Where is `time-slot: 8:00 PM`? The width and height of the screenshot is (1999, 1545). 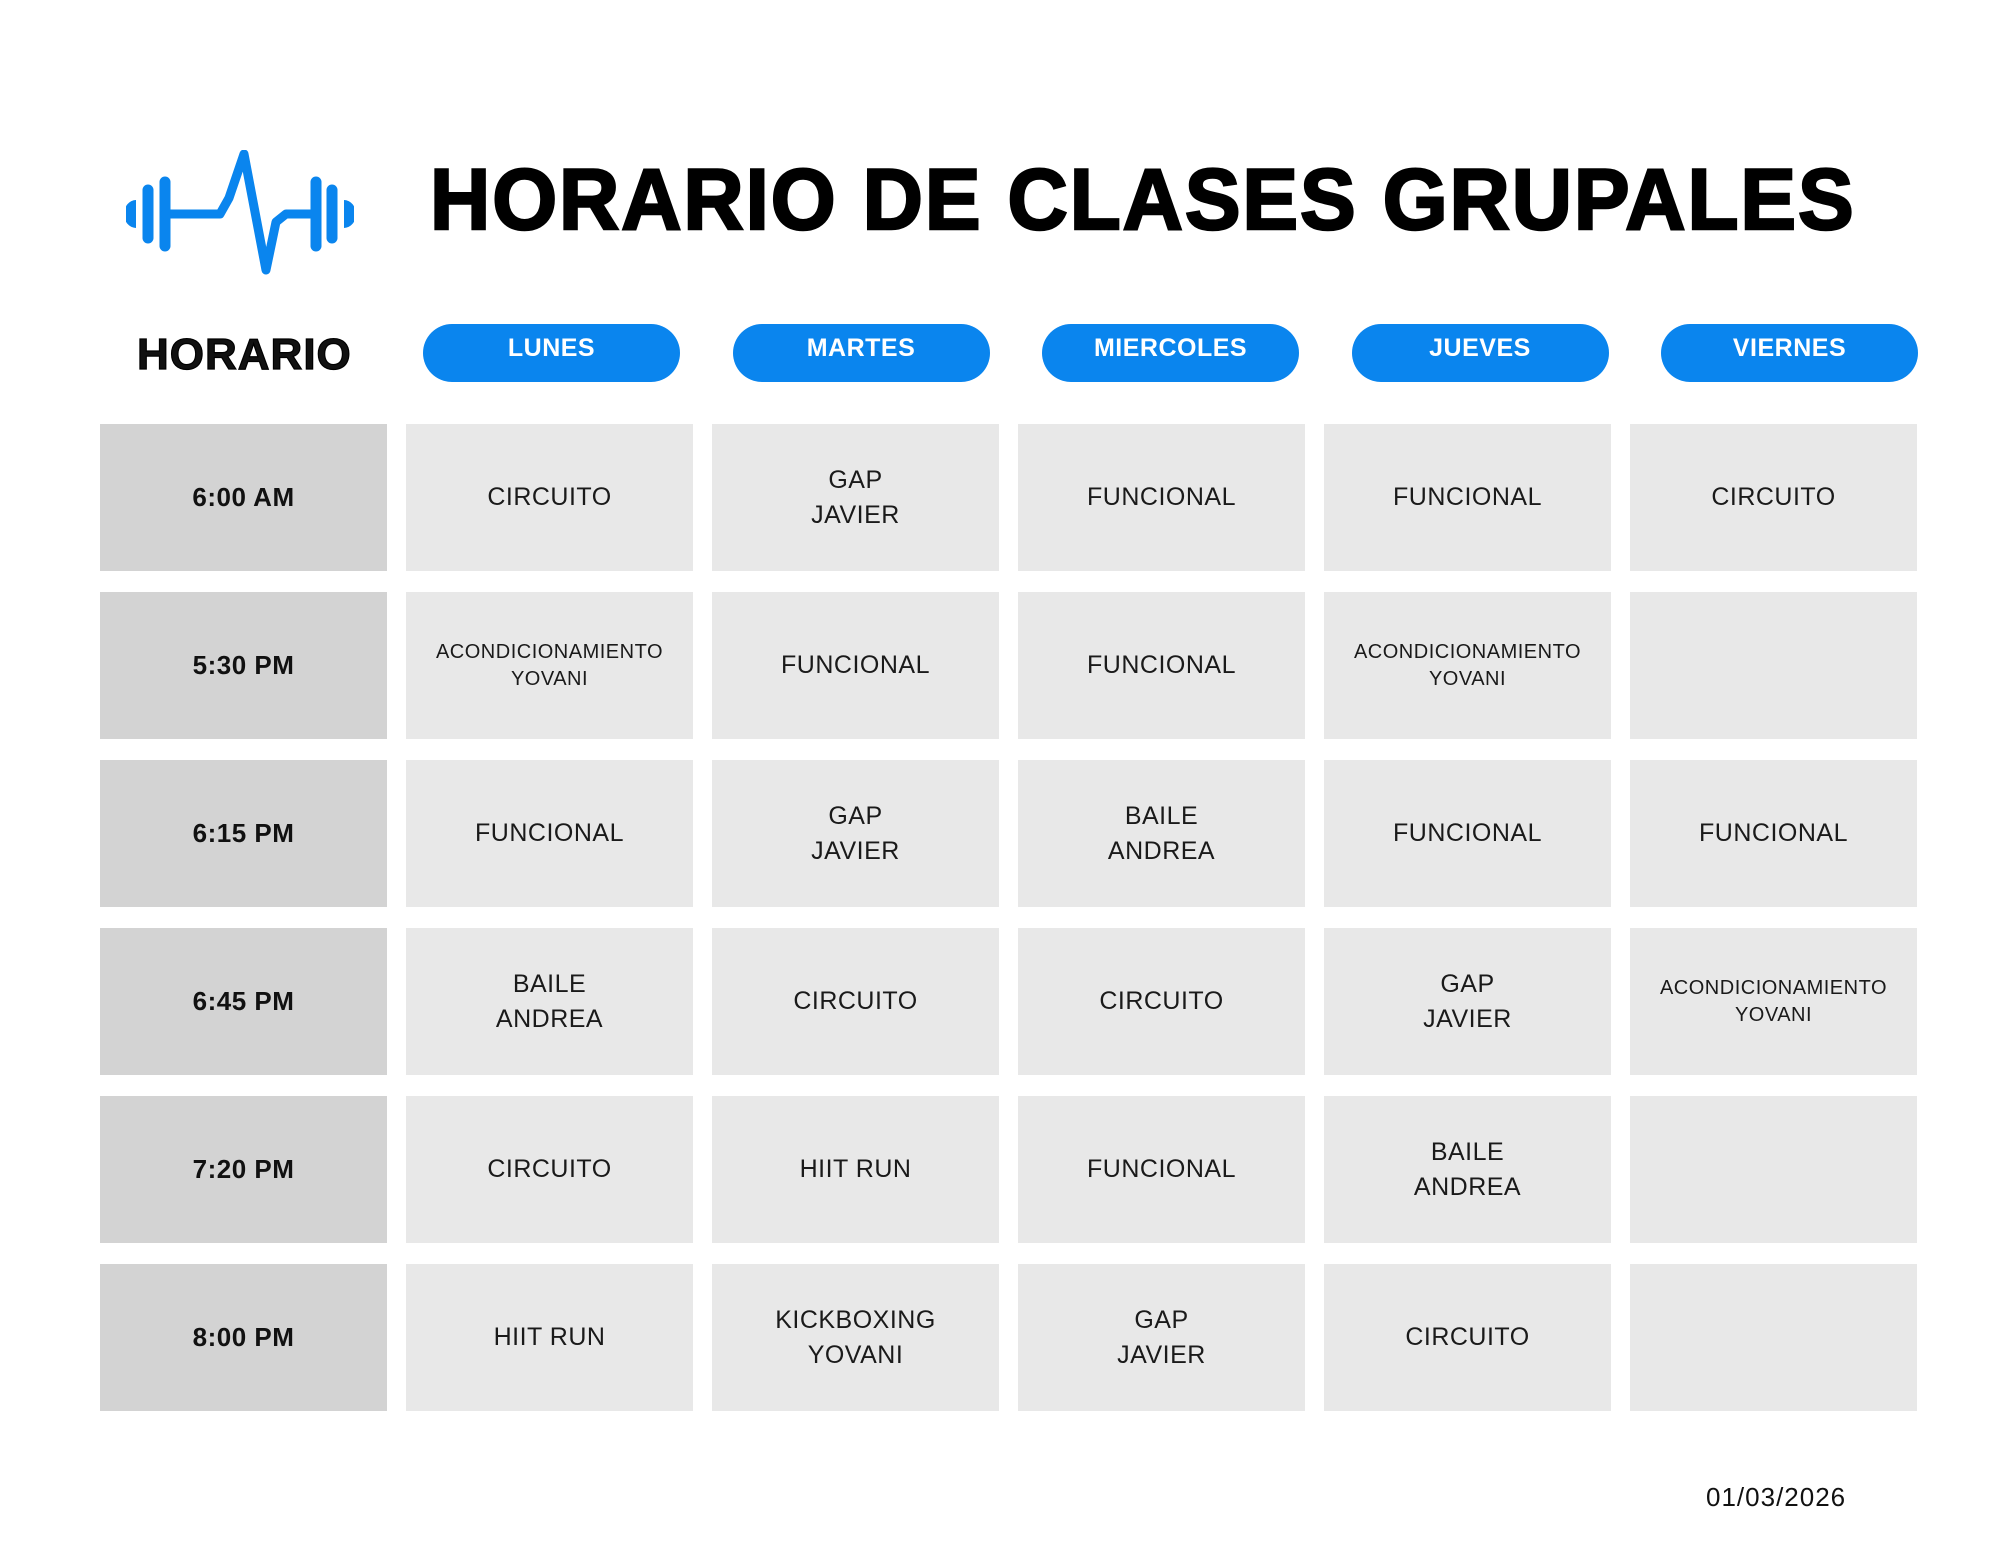
time-slot: 8:00 PM is located at coordinates (243, 1337).